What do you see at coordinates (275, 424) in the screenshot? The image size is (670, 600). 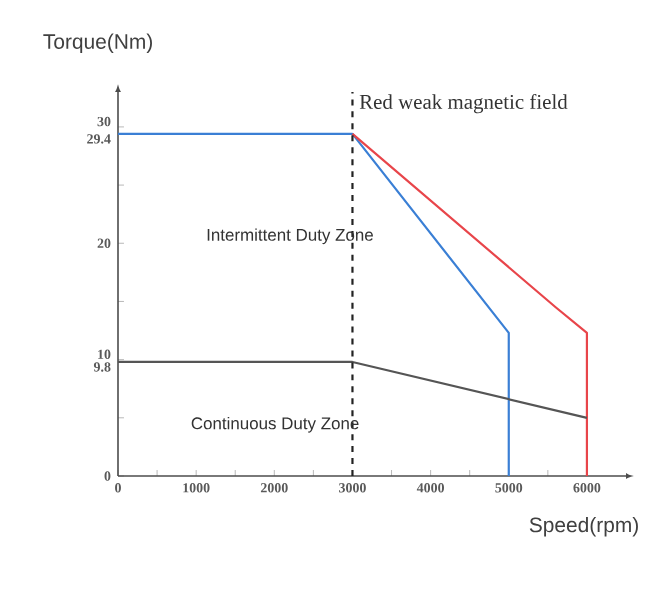 I see `annotation: Continuous Duty Zone` at bounding box center [275, 424].